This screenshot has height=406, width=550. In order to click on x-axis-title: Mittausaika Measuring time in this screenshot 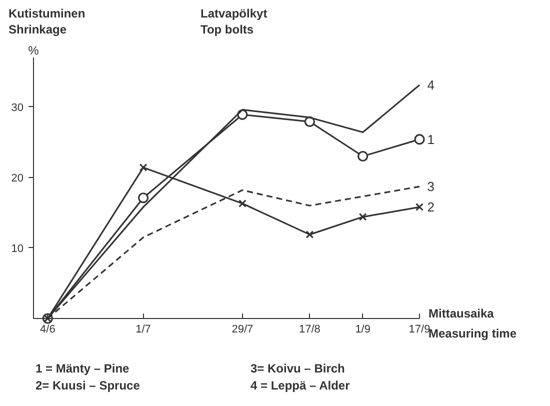, I will do `click(472, 323)`.